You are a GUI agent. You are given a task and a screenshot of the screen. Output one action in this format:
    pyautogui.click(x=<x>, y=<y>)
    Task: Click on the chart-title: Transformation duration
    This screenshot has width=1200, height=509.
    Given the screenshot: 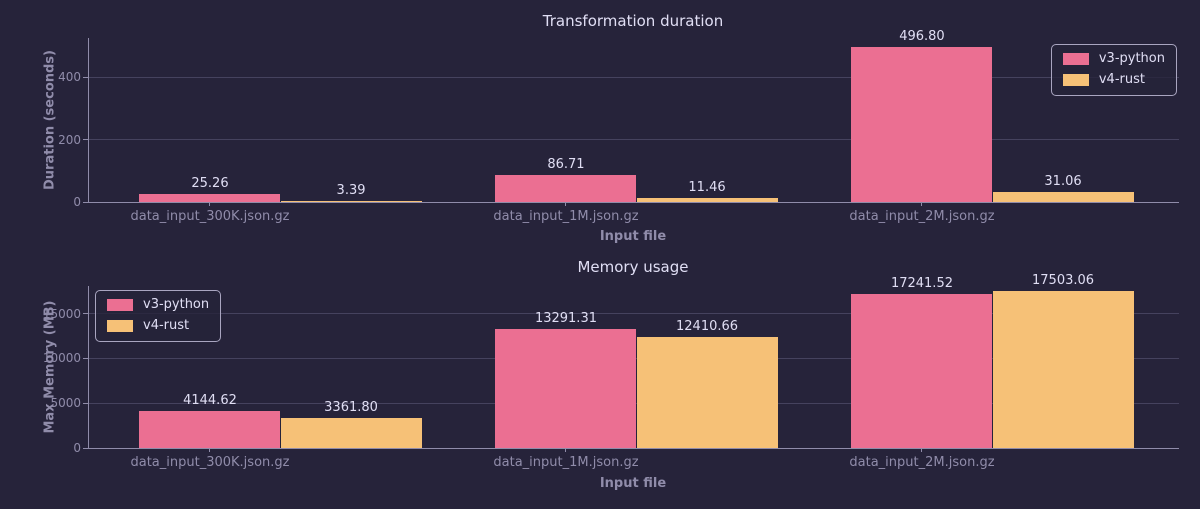 What is the action you would take?
    pyautogui.click(x=633, y=21)
    